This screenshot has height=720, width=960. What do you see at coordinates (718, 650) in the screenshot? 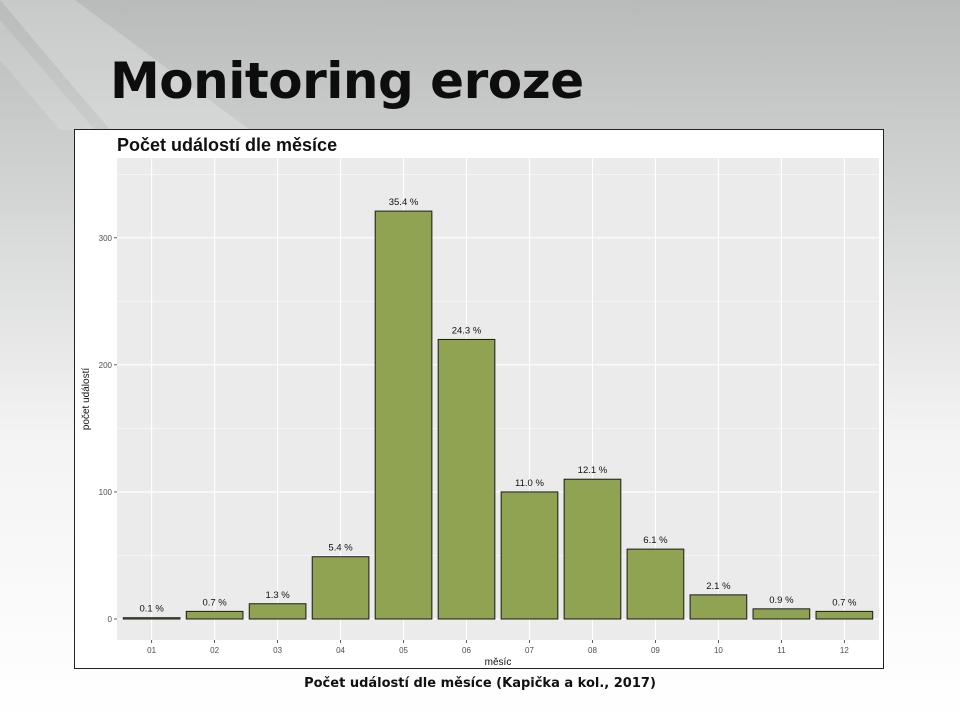
I see `x-tick-label-10: 10` at bounding box center [718, 650].